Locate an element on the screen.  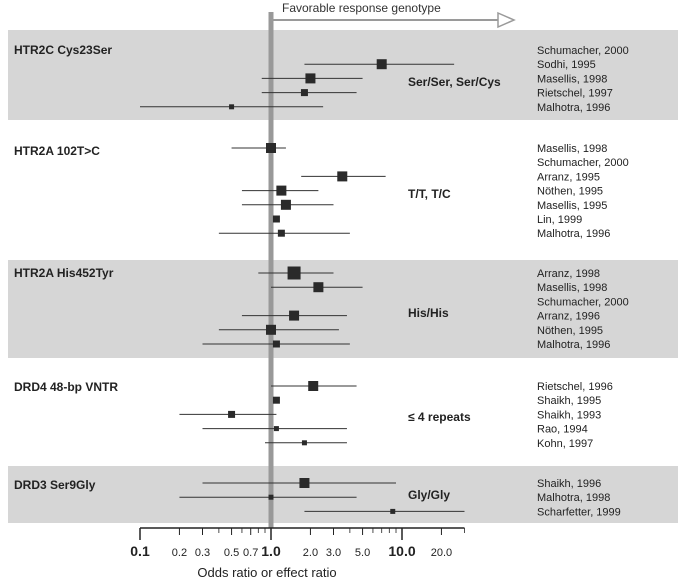
study-label: Shaikh, 1995 is located at coordinates (569, 401).